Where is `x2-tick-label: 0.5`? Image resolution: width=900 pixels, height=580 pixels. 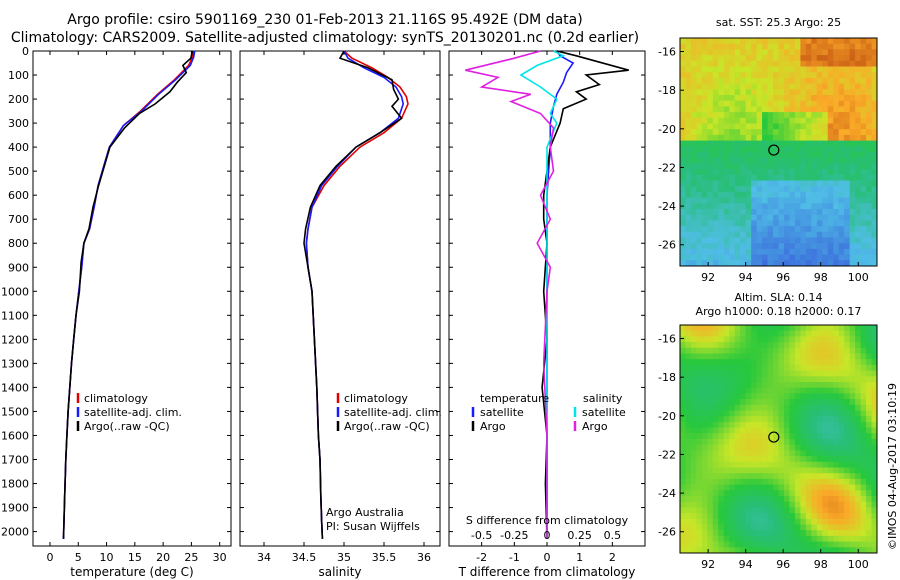
x2-tick-label: 0.5 is located at coordinates (613, 535).